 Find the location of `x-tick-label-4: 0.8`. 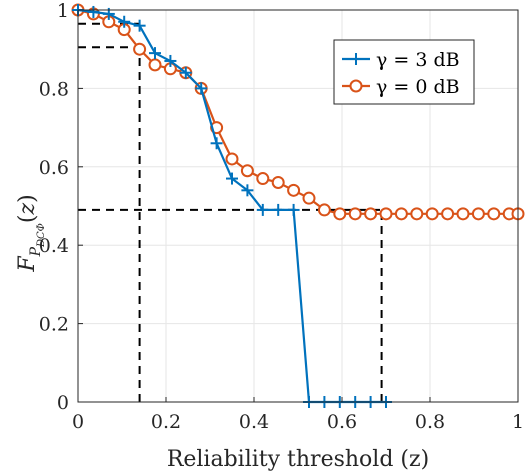

x-tick-label-4: 0.8 is located at coordinates (430, 422).